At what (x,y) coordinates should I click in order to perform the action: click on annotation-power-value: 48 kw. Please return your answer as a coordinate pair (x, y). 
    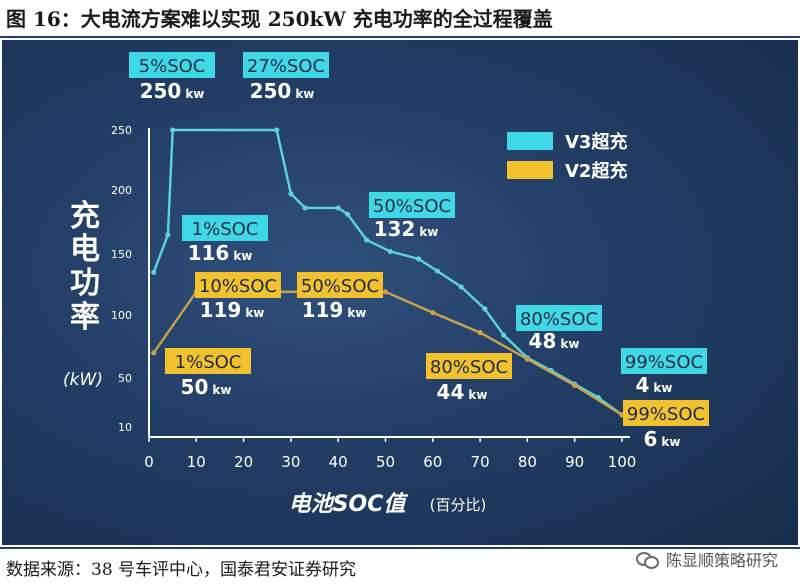
    Looking at the image, I should click on (554, 341).